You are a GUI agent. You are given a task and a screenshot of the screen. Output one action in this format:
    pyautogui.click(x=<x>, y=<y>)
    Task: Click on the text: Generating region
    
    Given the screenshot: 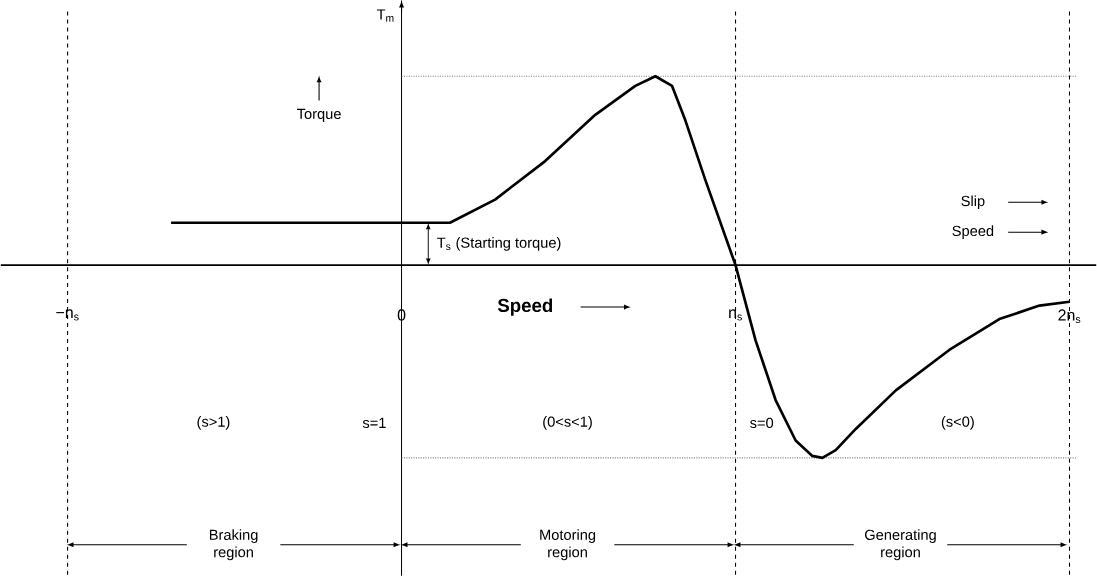 What is the action you would take?
    pyautogui.click(x=900, y=545)
    